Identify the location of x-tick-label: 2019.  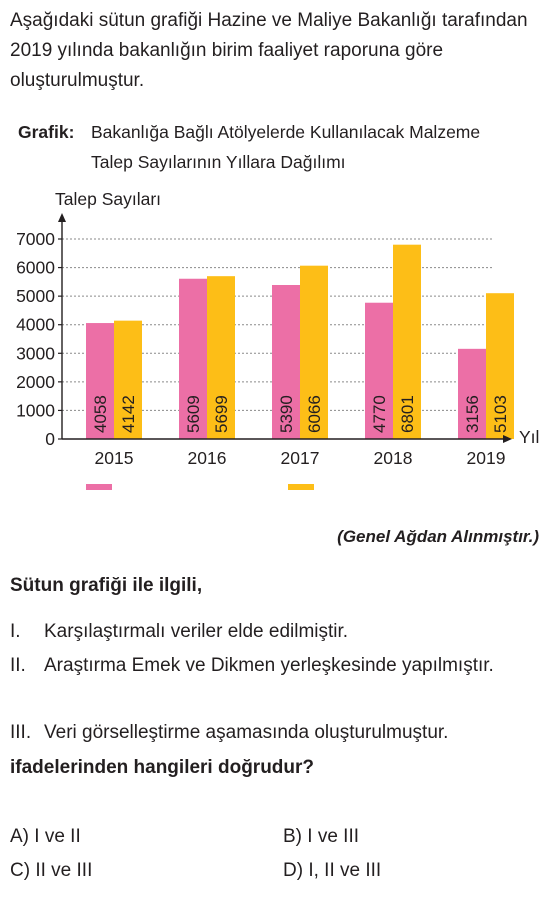
(486, 458).